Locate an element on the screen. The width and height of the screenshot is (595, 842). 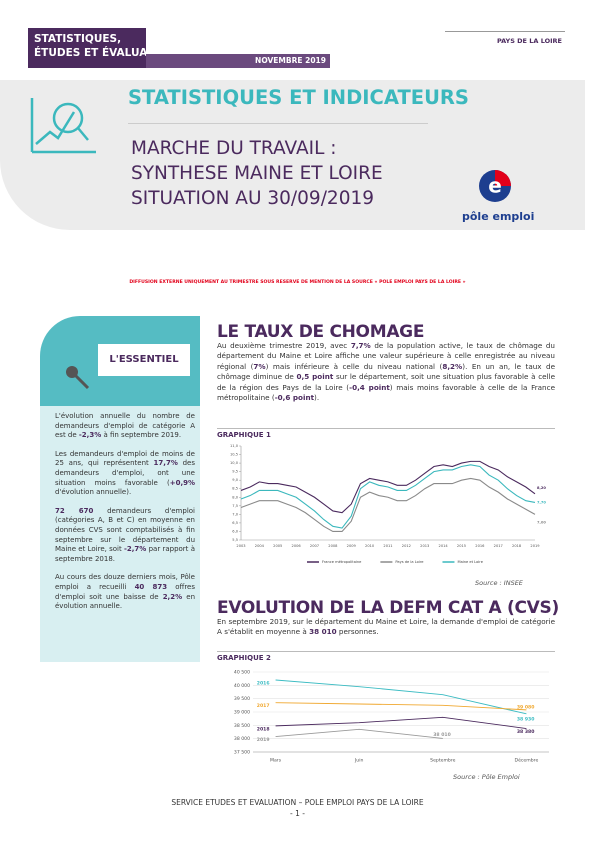
y-tick-label: 11,0 is located at coordinates (234, 446).